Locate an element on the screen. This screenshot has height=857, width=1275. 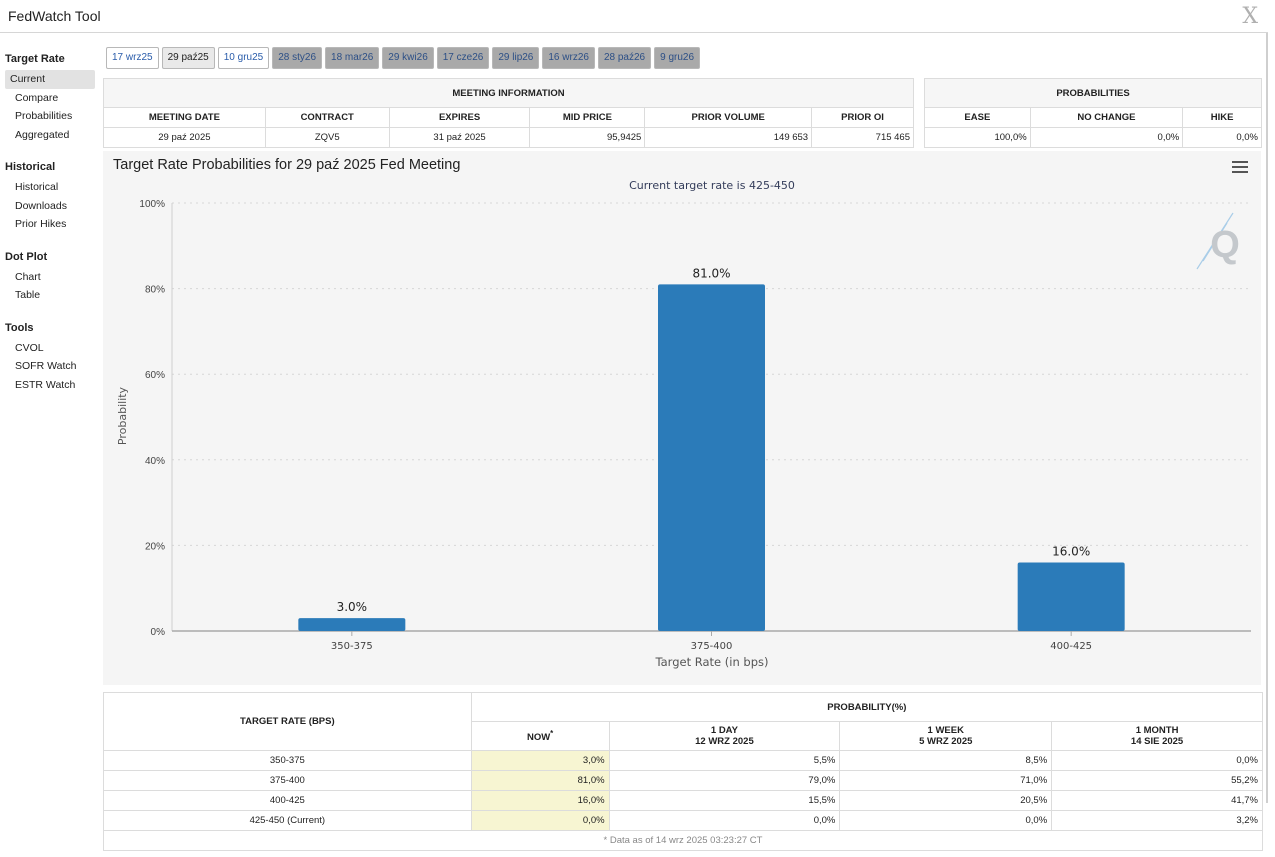
rate-cell: 425-450 (Current) is located at coordinates (287, 820).